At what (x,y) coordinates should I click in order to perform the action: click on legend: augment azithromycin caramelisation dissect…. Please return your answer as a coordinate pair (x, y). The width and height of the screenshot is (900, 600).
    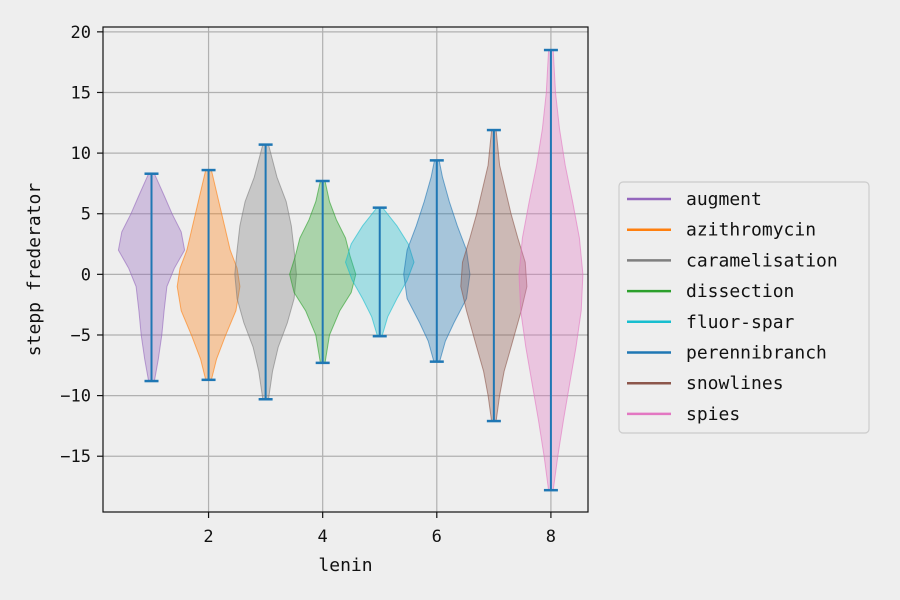
    Looking at the image, I should click on (744, 307).